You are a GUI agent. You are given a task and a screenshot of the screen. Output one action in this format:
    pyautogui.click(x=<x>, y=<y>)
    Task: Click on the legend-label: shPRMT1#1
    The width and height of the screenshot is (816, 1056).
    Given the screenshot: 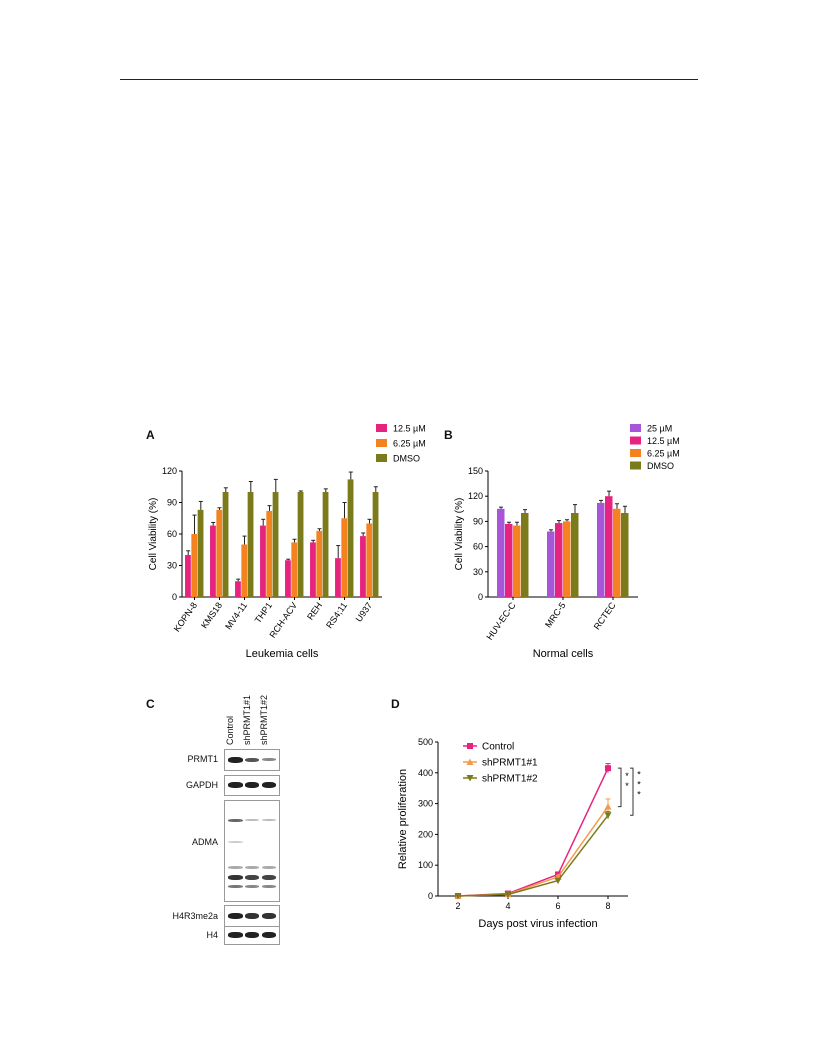 What is the action you would take?
    pyautogui.click(x=510, y=763)
    